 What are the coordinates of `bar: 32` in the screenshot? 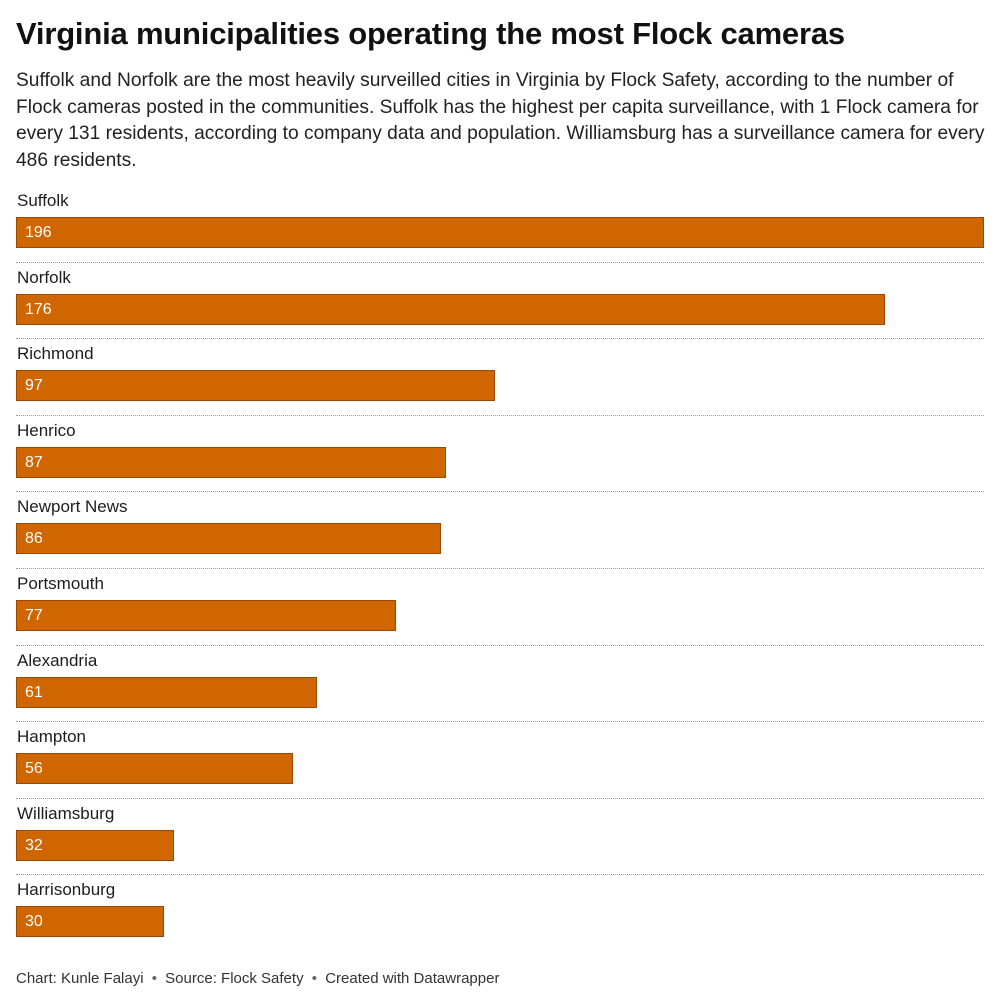 It's located at (95, 845).